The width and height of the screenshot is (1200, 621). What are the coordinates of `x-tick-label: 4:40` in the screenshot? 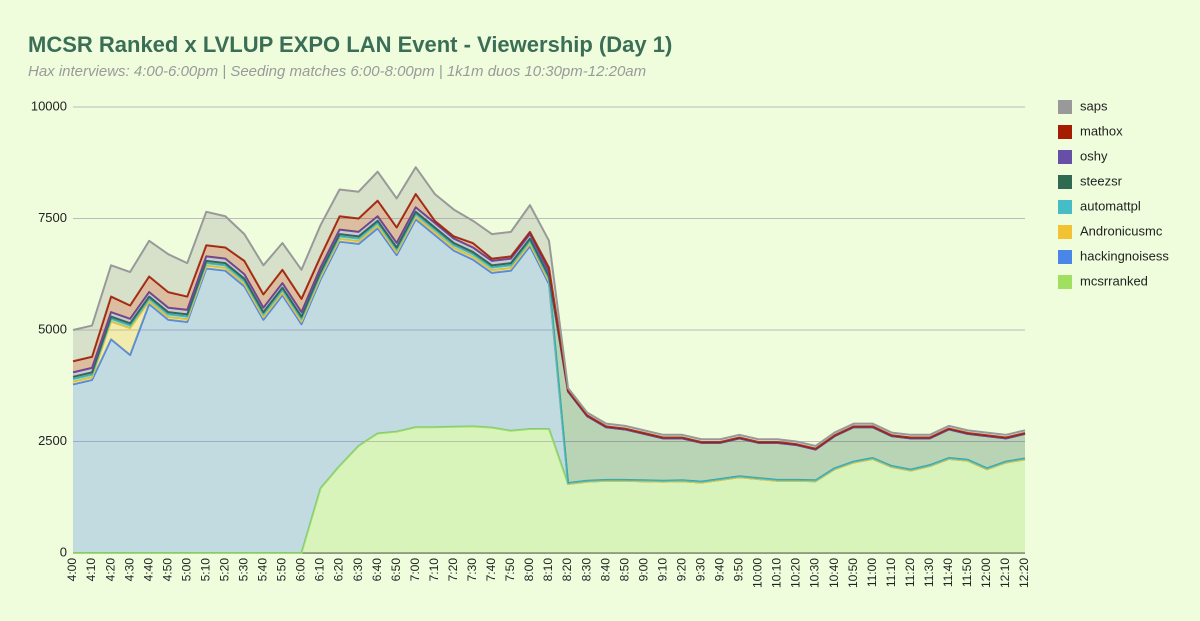 It's located at (148, 570).